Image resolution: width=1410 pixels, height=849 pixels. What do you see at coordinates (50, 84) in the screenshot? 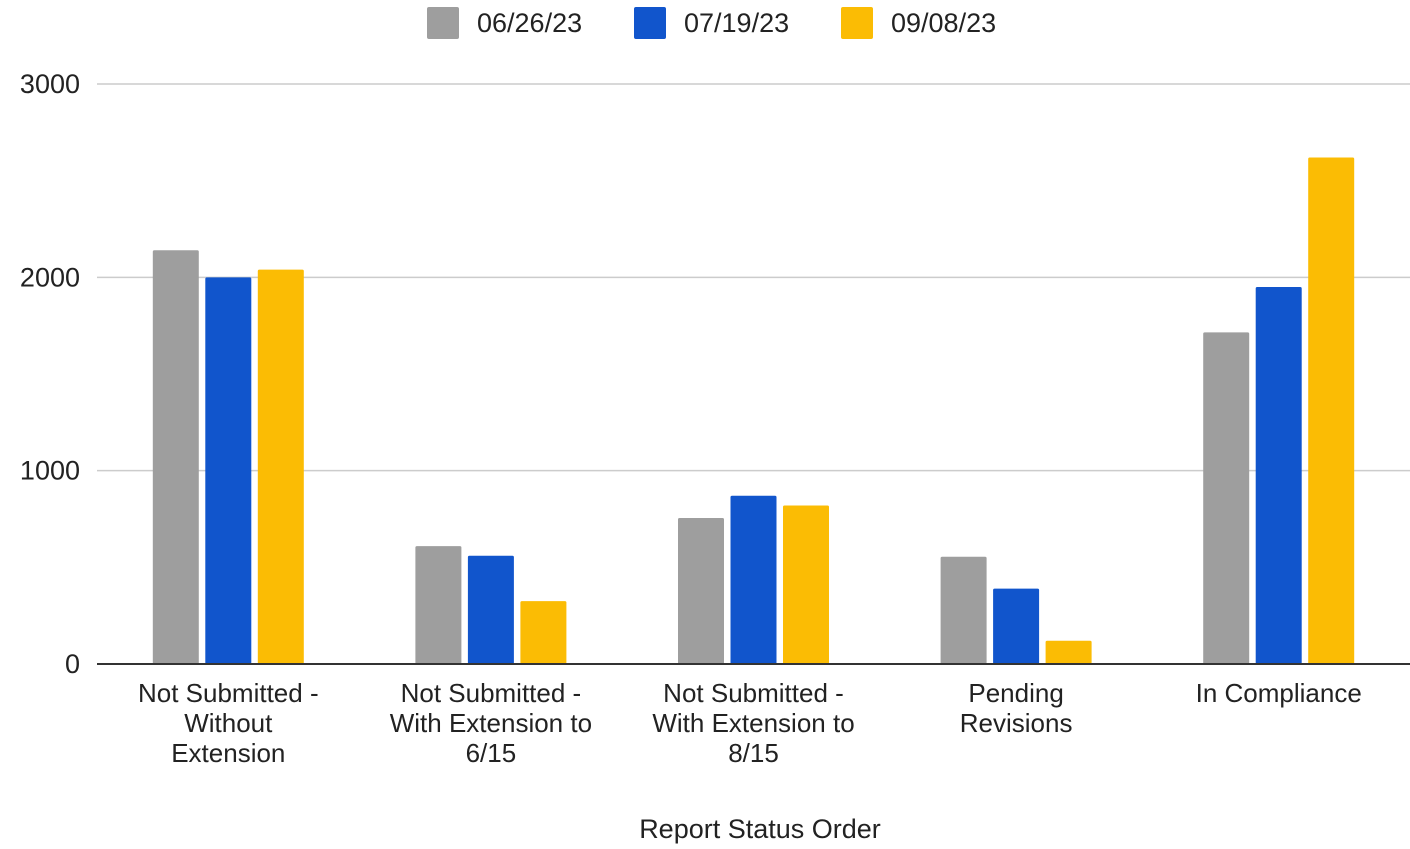
I see `y-tick-label: 3000` at bounding box center [50, 84].